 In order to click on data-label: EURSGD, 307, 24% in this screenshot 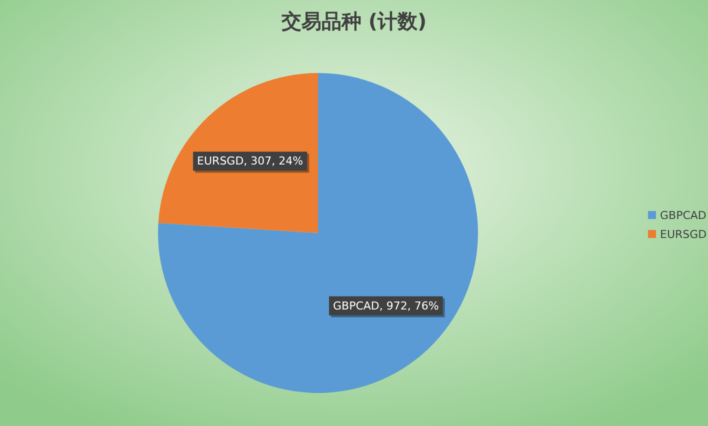, I will do `click(250, 161)`.